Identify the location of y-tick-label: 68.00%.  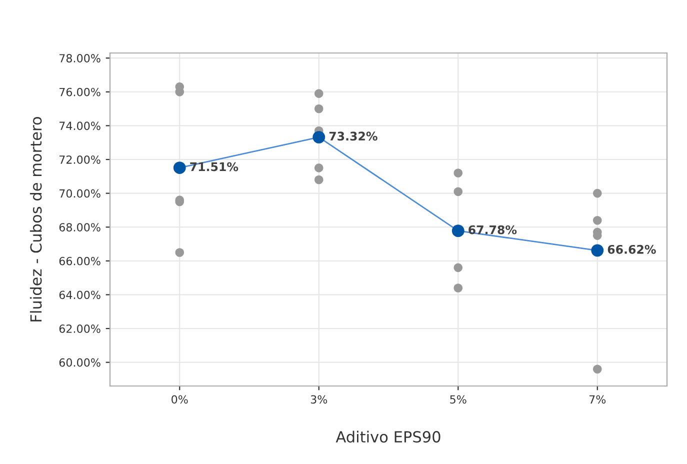
(79, 227).